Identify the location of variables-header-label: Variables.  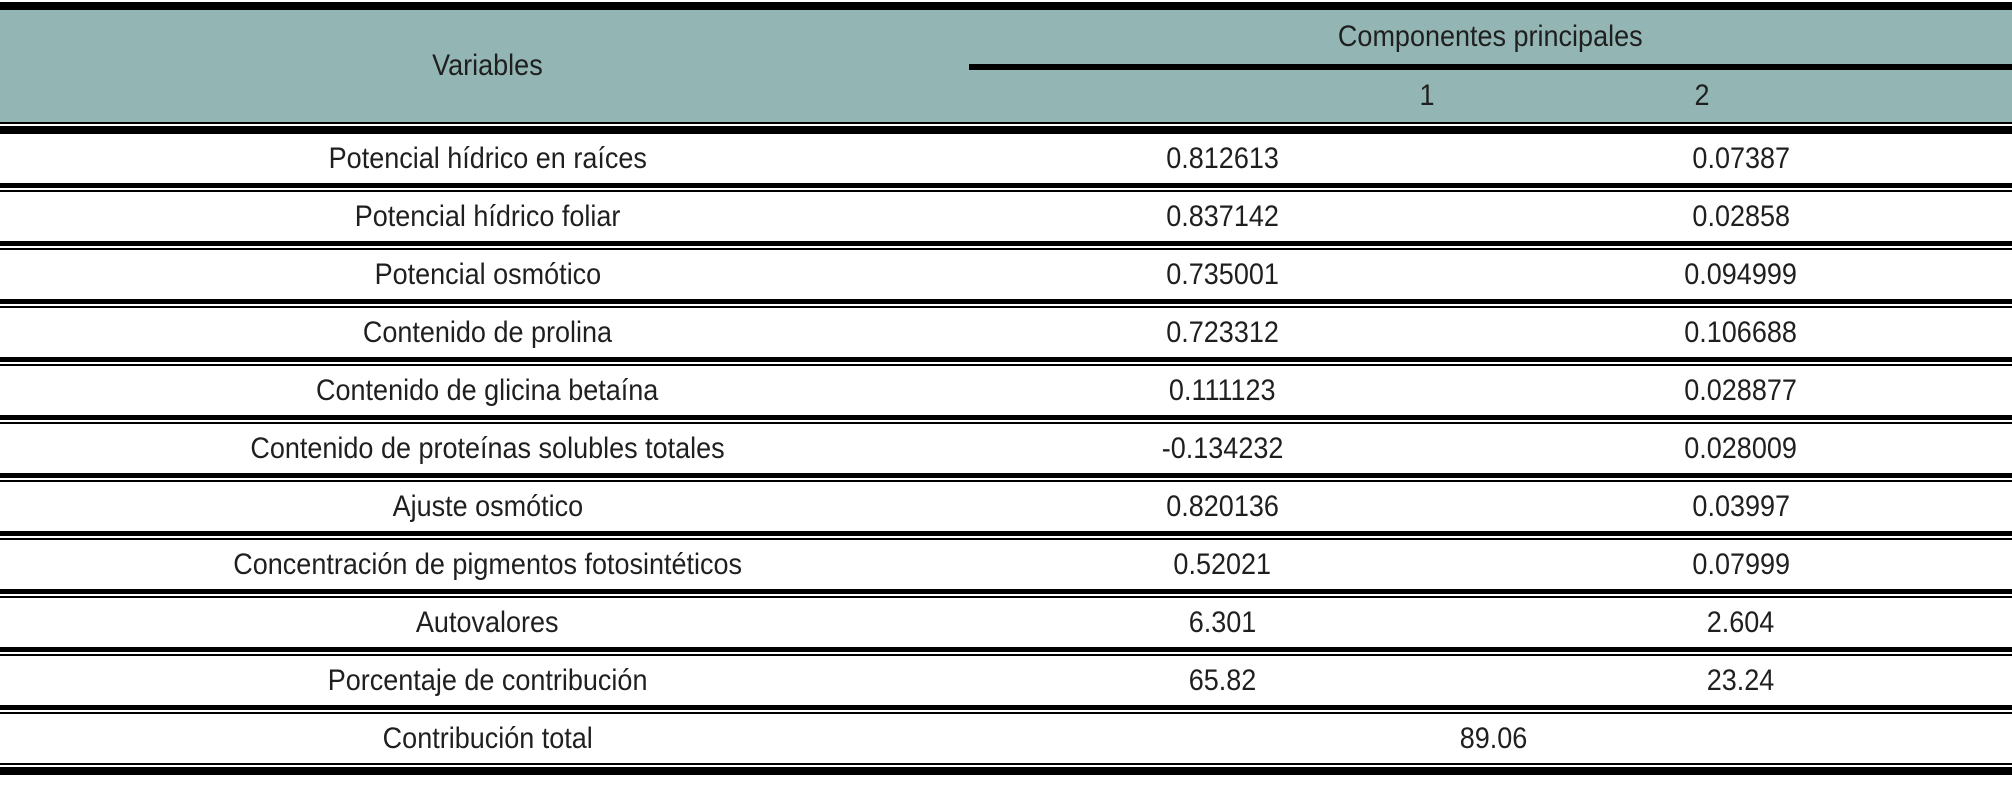
(487, 65).